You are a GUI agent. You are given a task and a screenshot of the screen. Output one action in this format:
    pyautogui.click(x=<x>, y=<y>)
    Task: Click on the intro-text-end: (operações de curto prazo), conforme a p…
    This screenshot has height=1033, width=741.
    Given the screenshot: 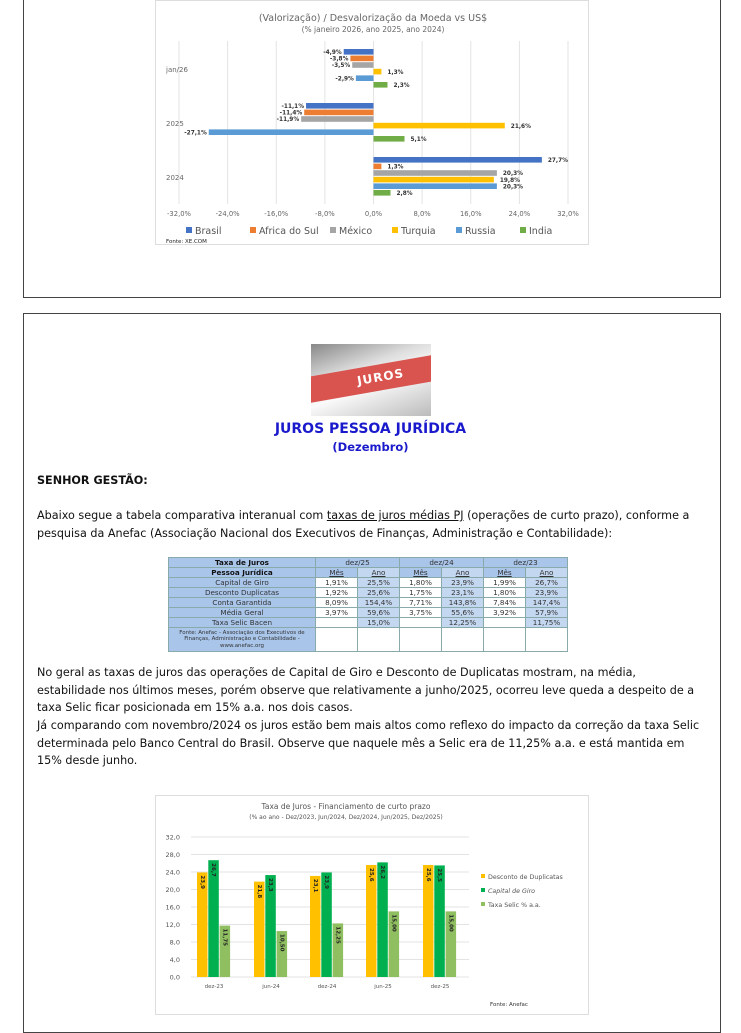 What is the action you would take?
    pyautogui.click(x=363, y=524)
    